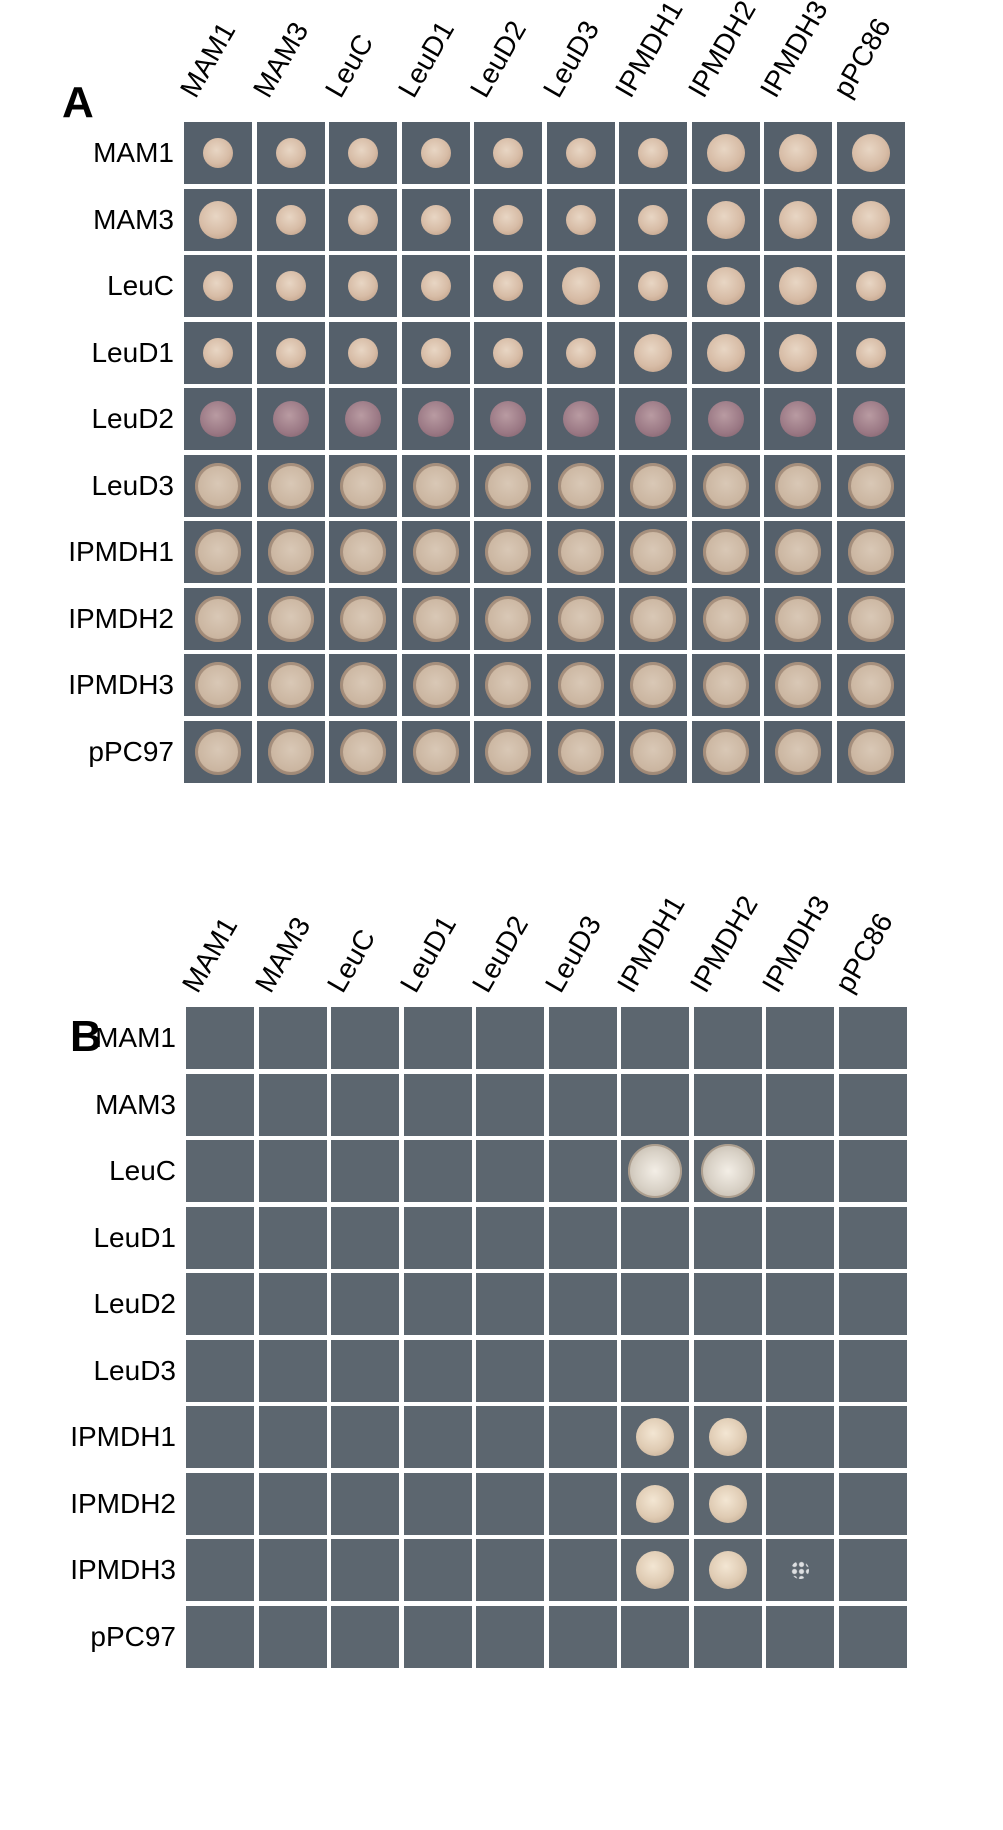 The image size is (1003, 1830). What do you see at coordinates (78, 102) in the screenshot?
I see `panel-letter: A` at bounding box center [78, 102].